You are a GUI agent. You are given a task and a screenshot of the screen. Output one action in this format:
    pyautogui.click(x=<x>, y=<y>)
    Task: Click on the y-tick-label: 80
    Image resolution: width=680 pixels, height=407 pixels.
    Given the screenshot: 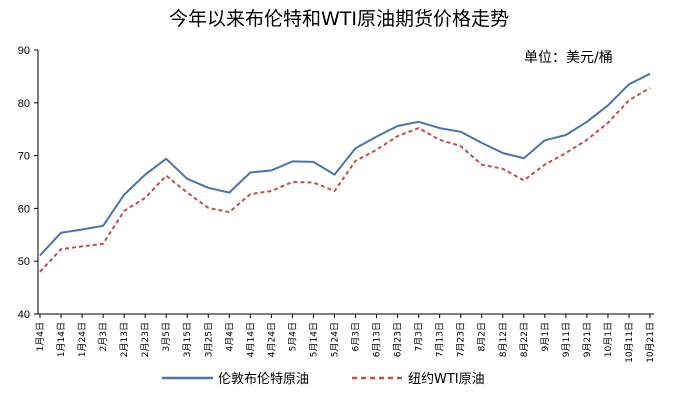 What is the action you would take?
    pyautogui.click(x=24, y=104)
    